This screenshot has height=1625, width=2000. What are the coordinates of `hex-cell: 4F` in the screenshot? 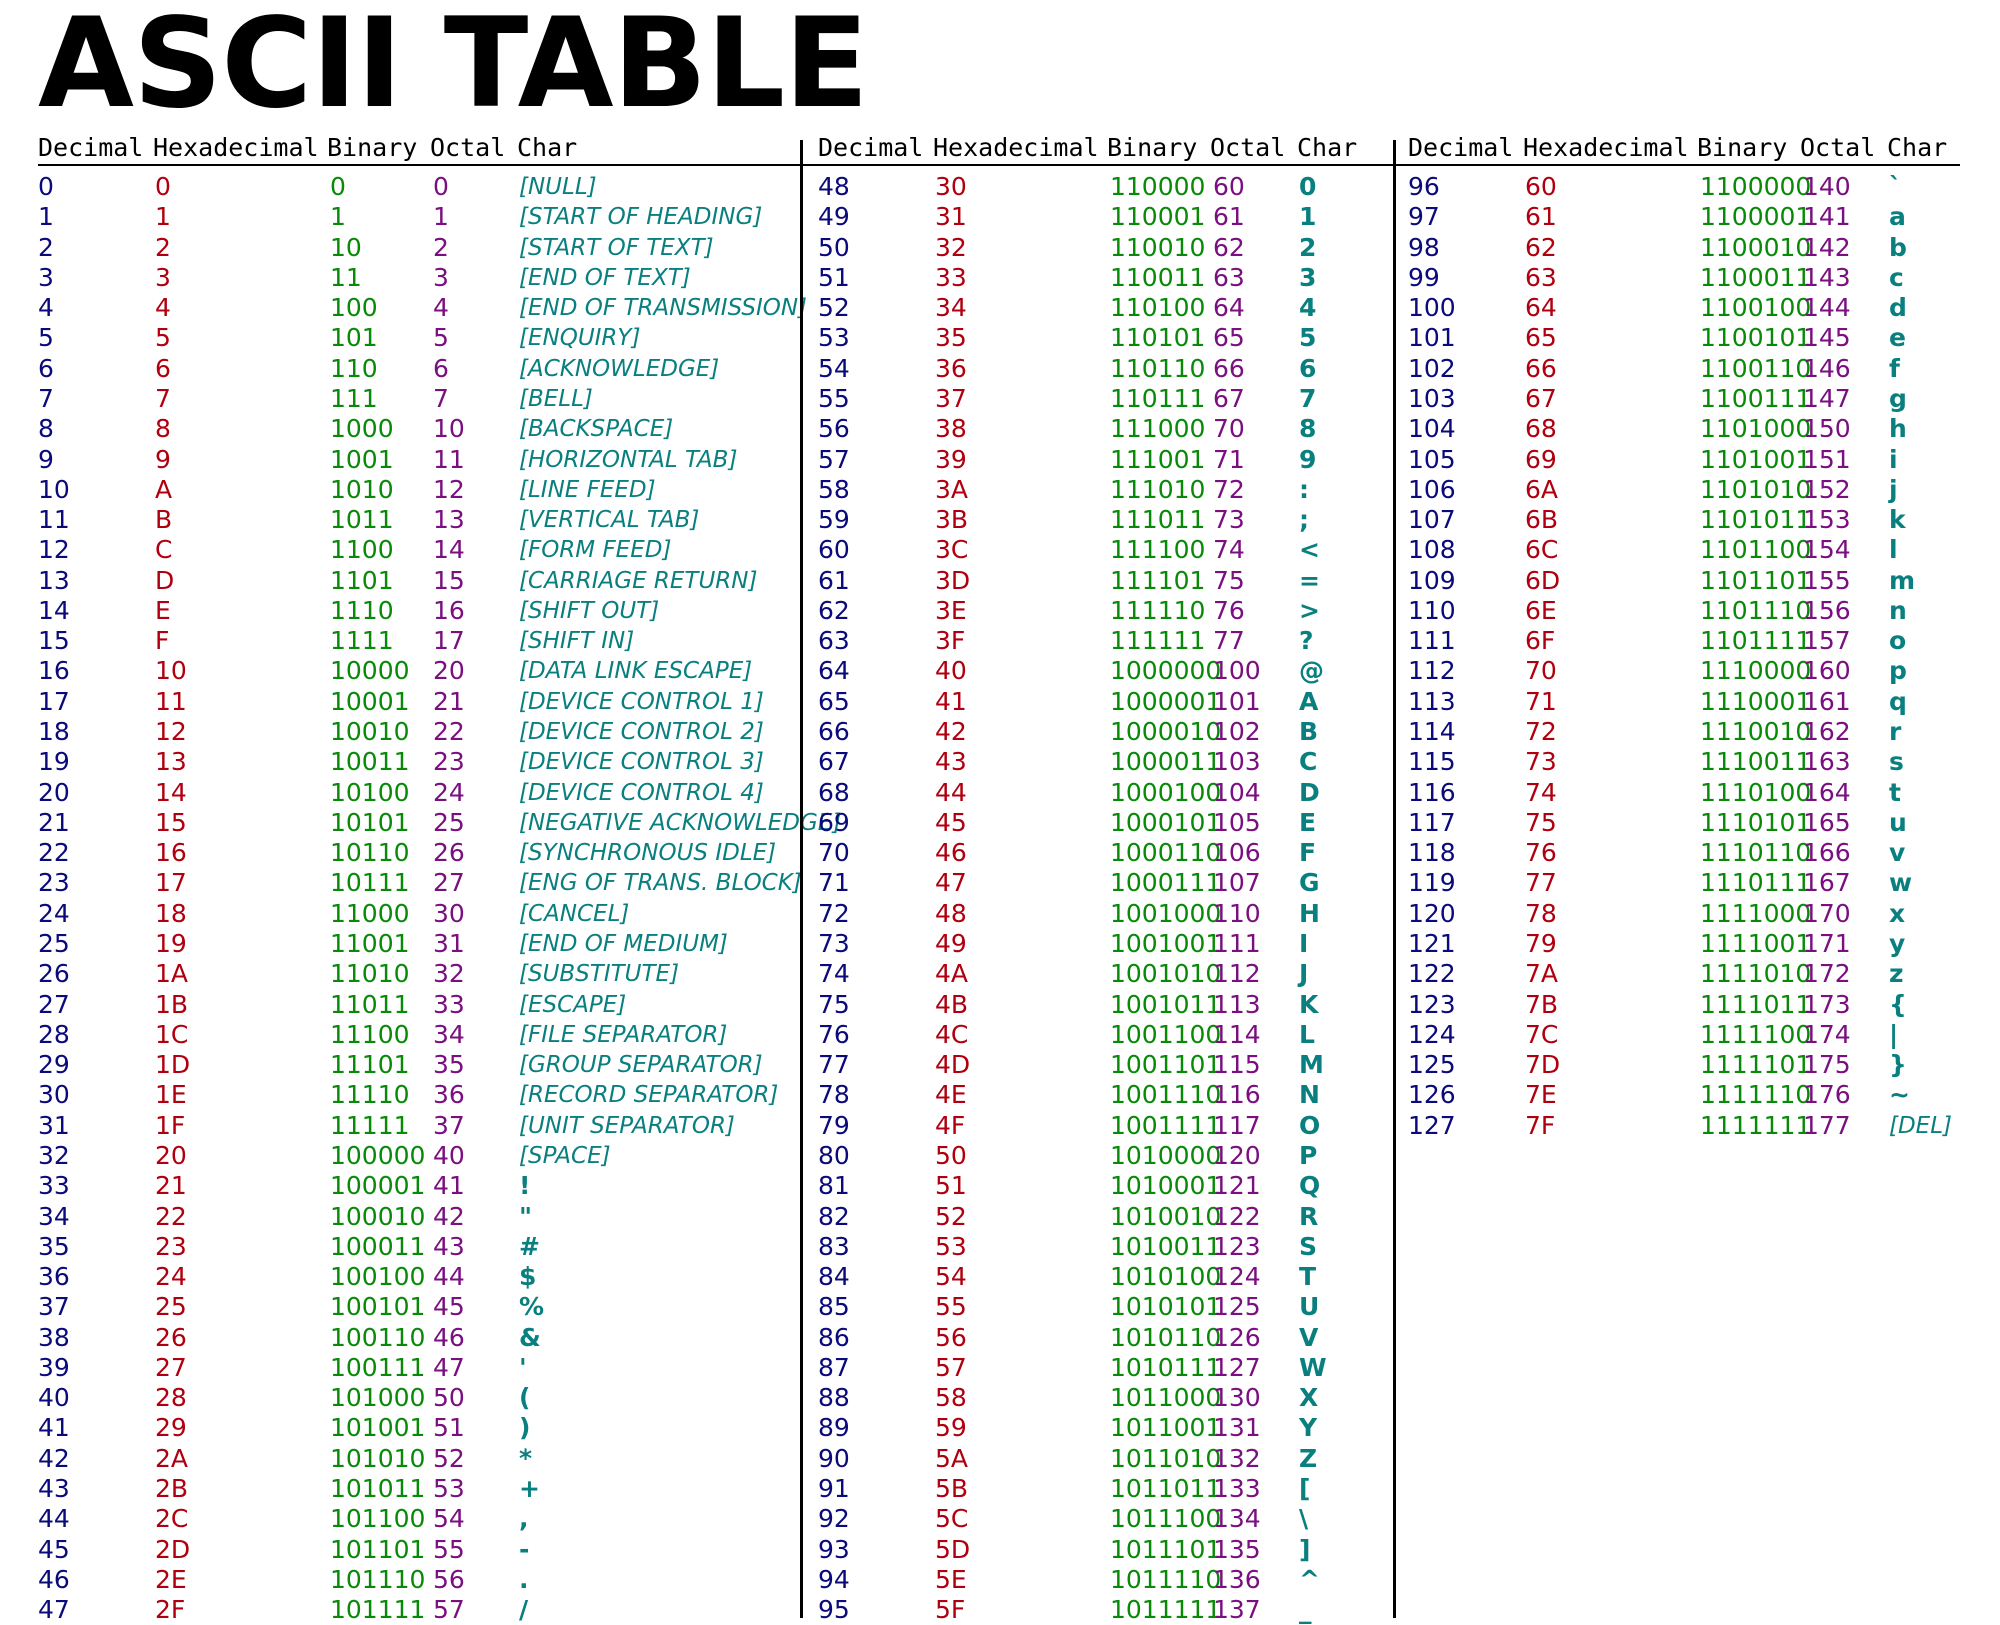 It's located at (950, 1125).